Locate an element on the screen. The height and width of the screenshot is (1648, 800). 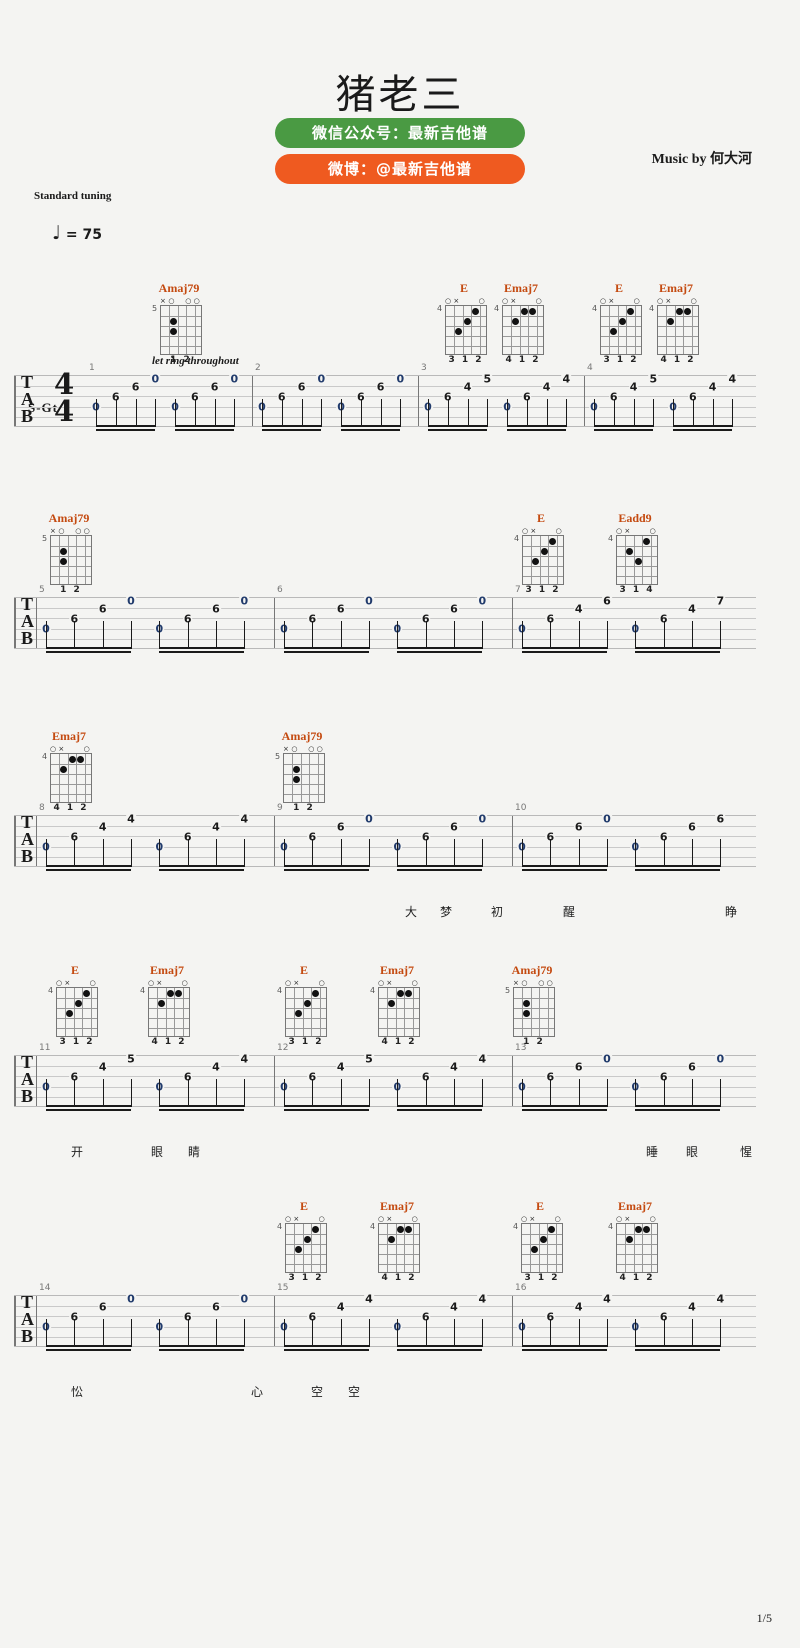
lyric-syllable: 开 is located at coordinates (77, 1152).